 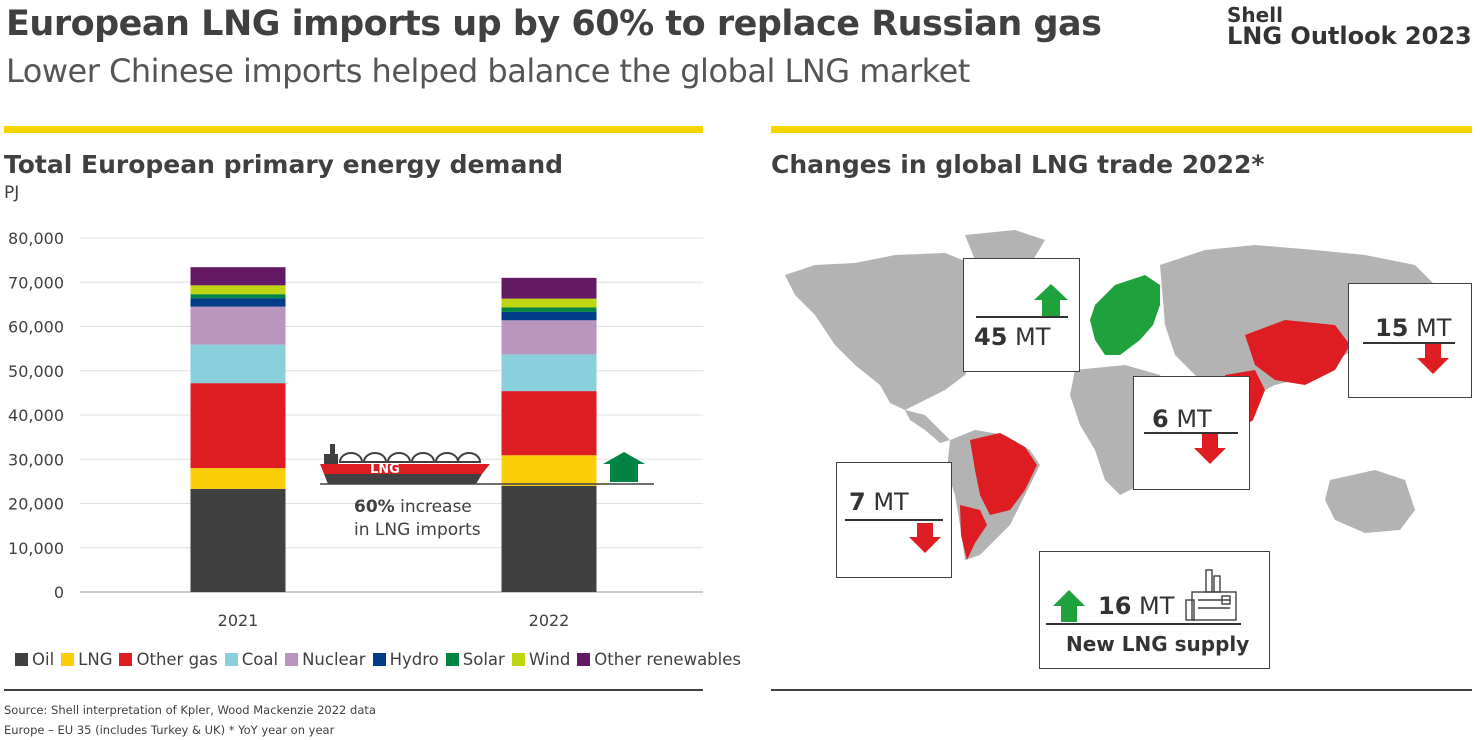 What do you see at coordinates (403, 479) in the screenshot?
I see `ship-hull-bottom` at bounding box center [403, 479].